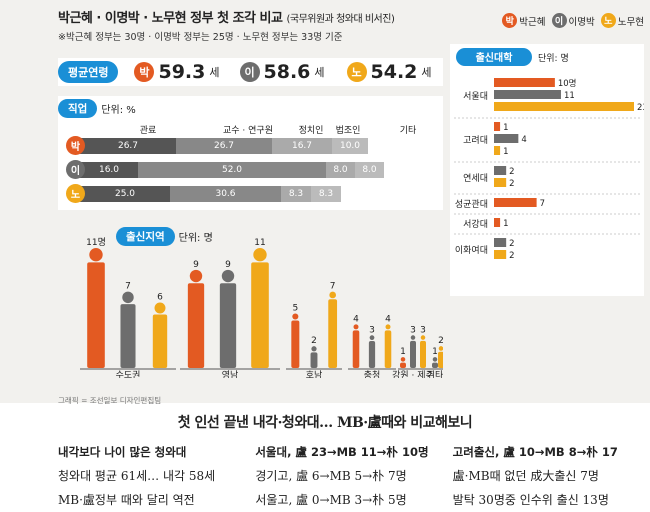  What do you see at coordinates (195, 238) in the screenshot?
I see `region-unit: 단위: 명` at bounding box center [195, 238].